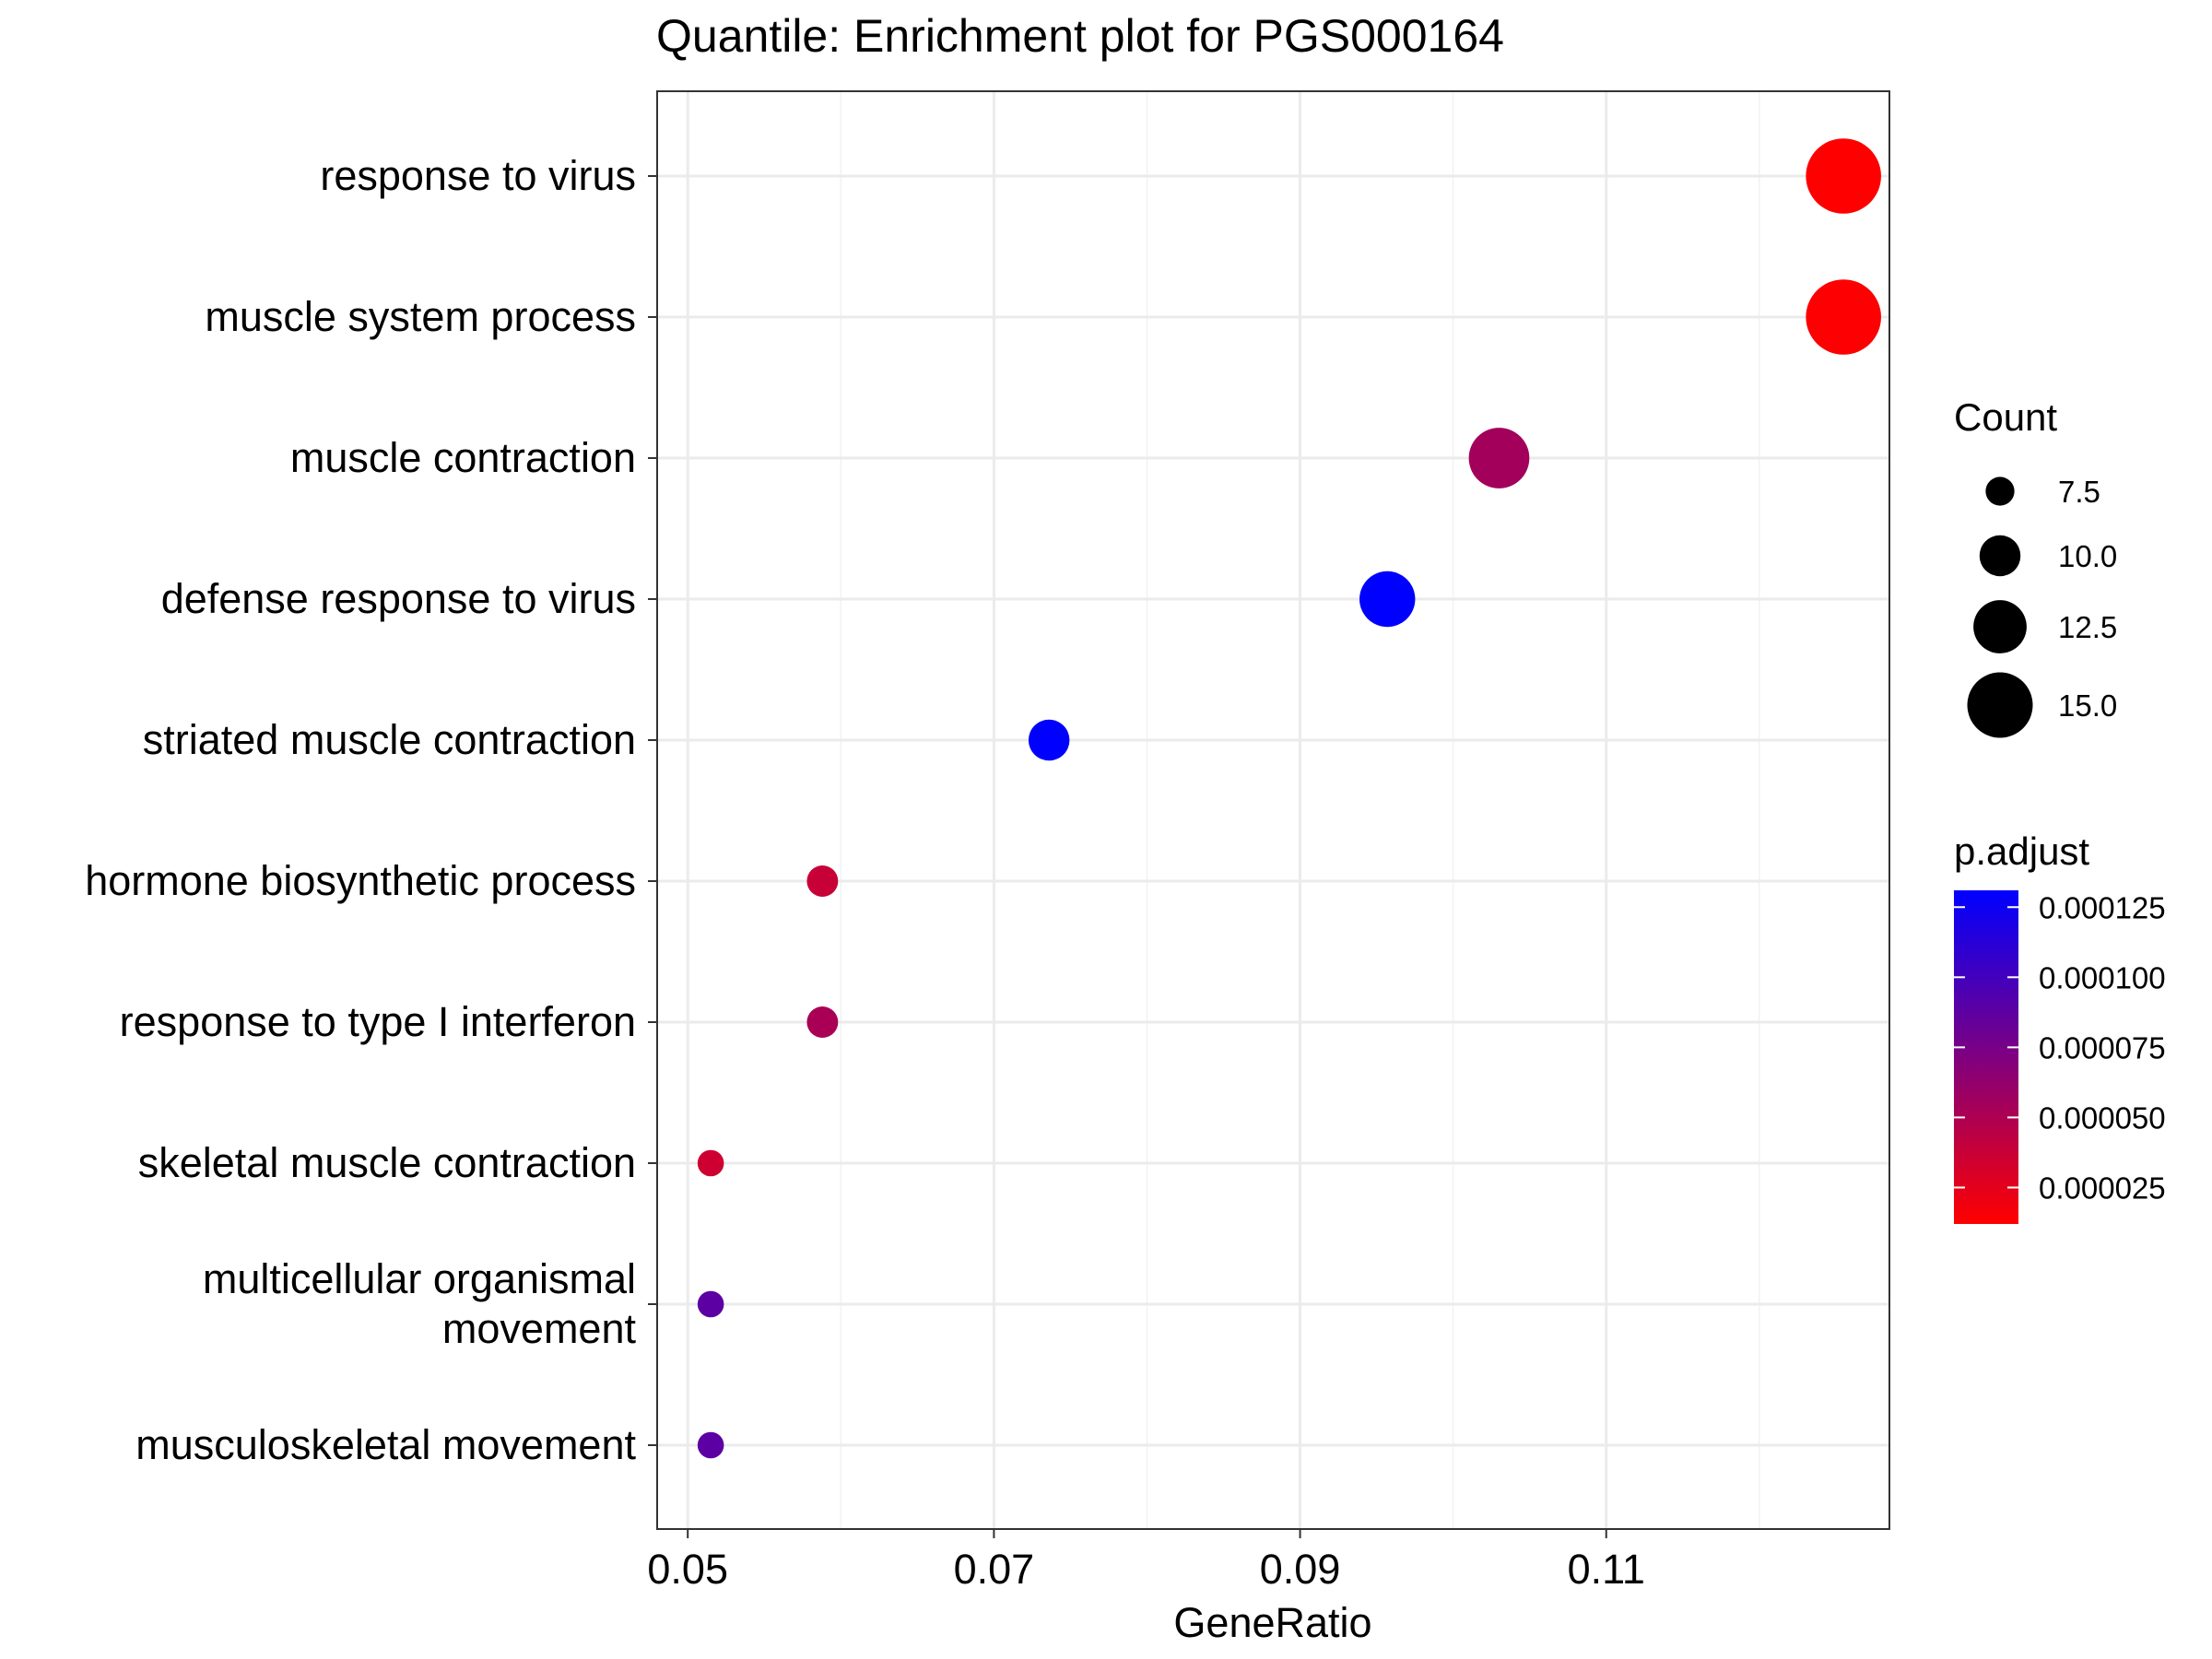 This screenshot has height=1659, width=2212. Describe the element at coordinates (710, 1304) in the screenshot. I see `point-multicellular-organismal-movement` at that location.